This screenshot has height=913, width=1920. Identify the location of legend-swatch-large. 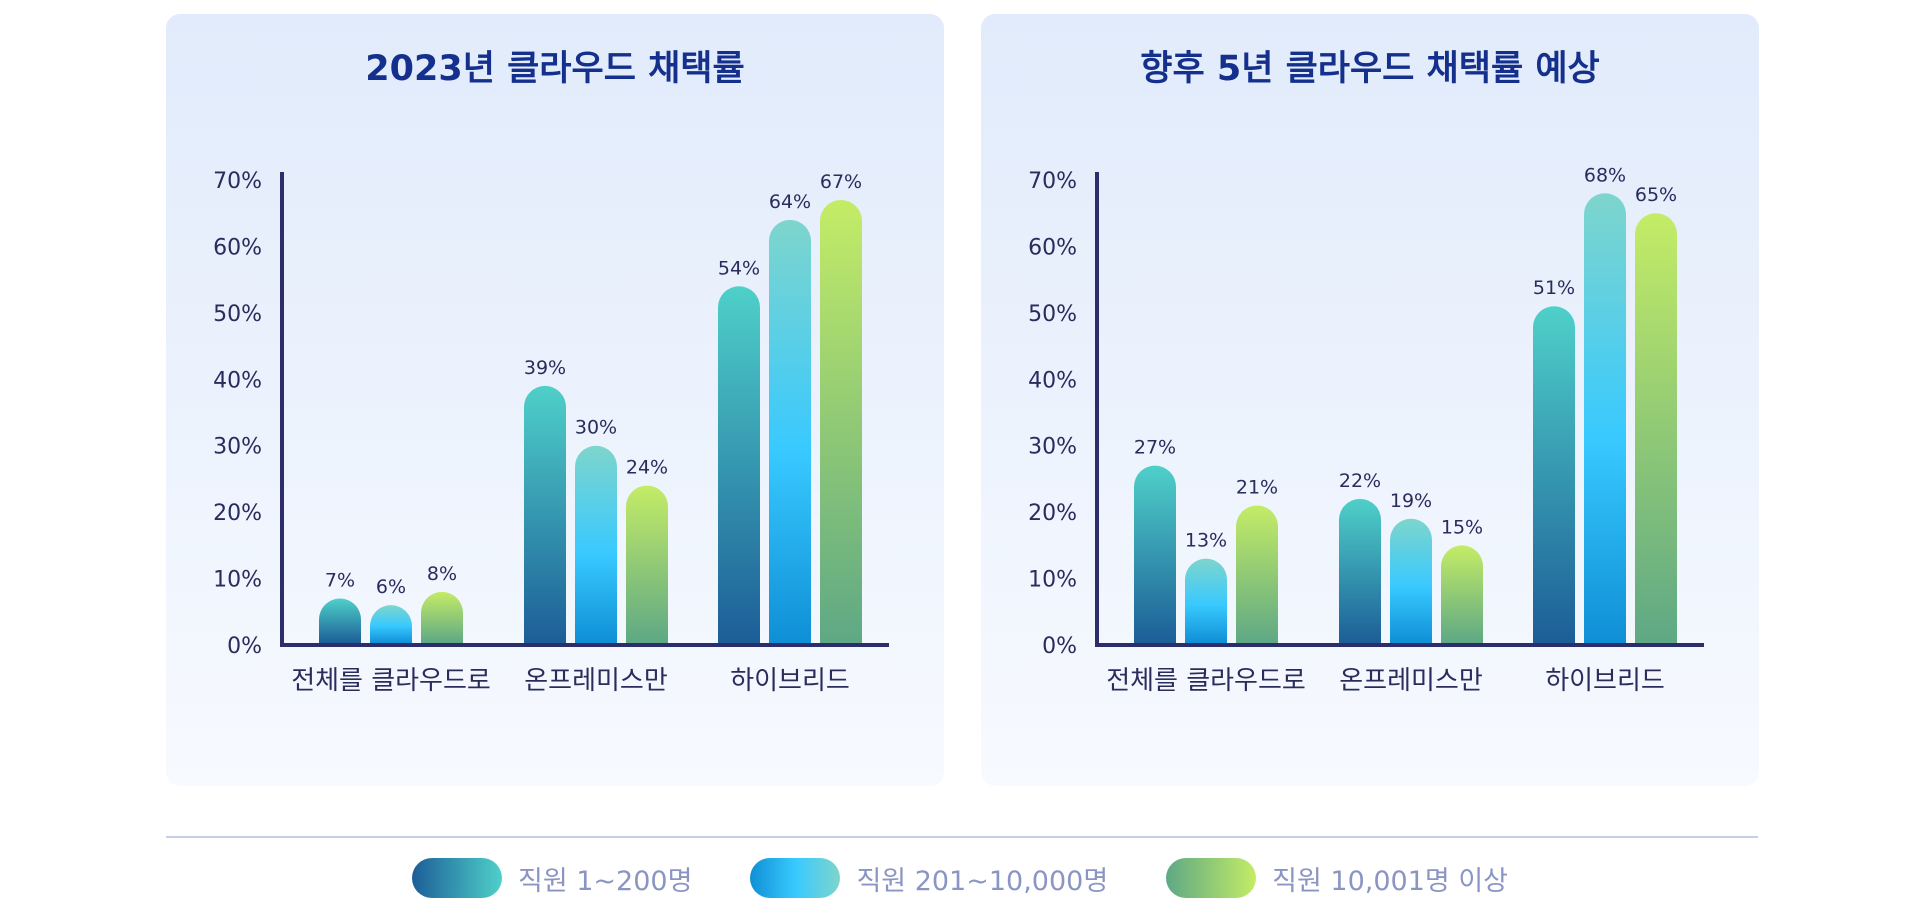
(1211, 878).